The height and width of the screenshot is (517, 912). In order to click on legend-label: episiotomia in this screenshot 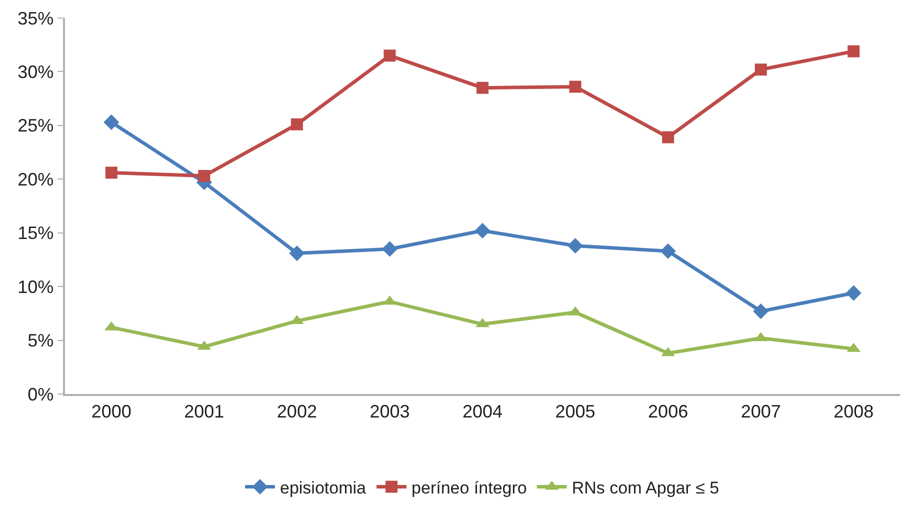, I will do `click(323, 488)`.